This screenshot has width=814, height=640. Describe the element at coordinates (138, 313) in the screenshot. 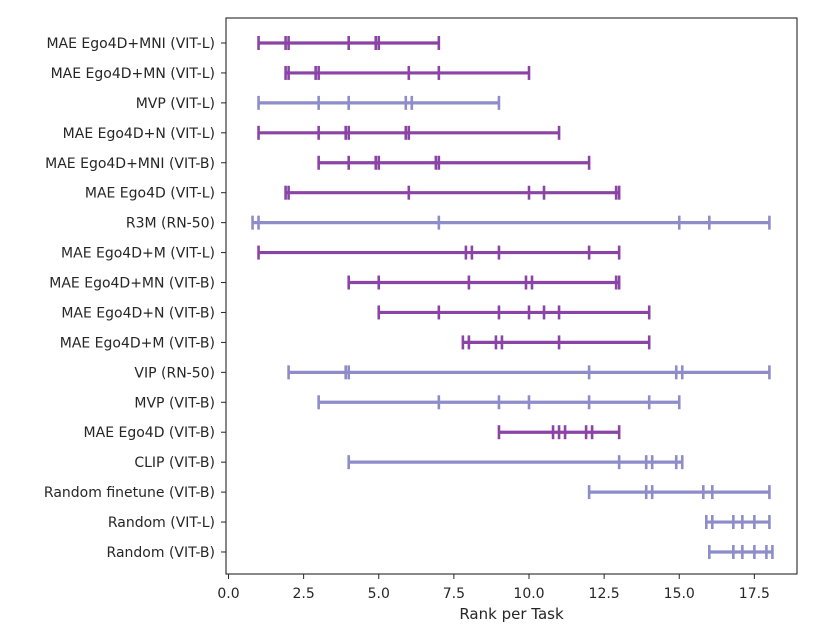

I see `row-label: MAE Ego4D+N (VIT-B)` at that location.